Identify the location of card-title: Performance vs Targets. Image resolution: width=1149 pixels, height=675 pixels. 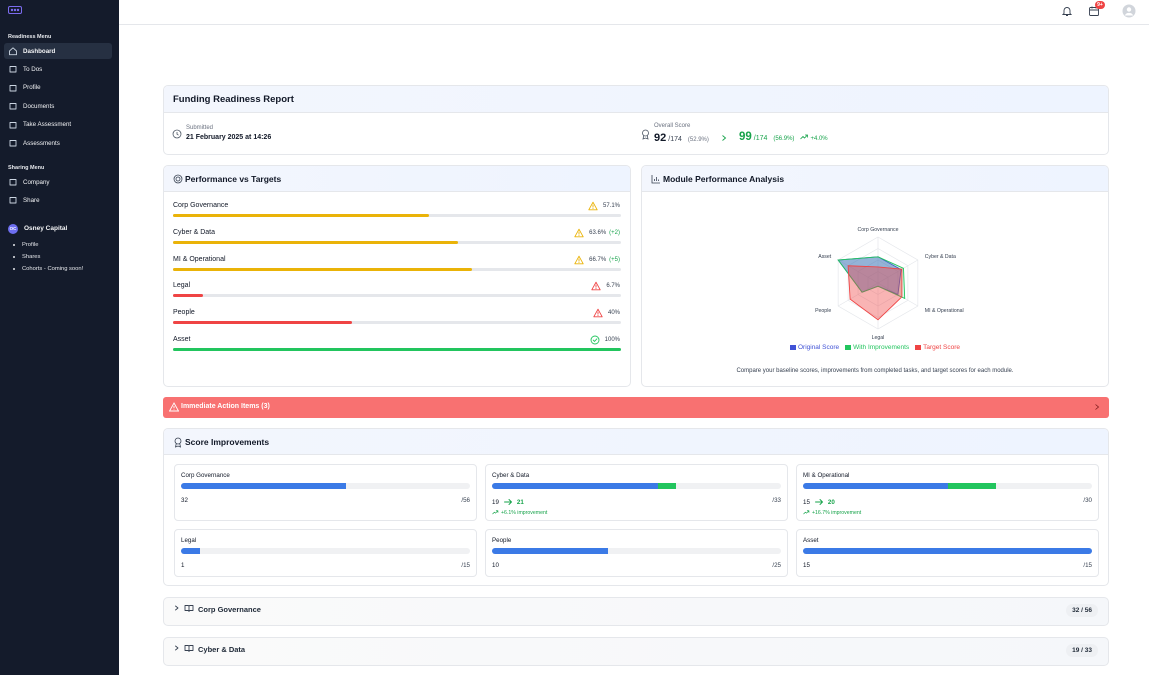
(233, 179).